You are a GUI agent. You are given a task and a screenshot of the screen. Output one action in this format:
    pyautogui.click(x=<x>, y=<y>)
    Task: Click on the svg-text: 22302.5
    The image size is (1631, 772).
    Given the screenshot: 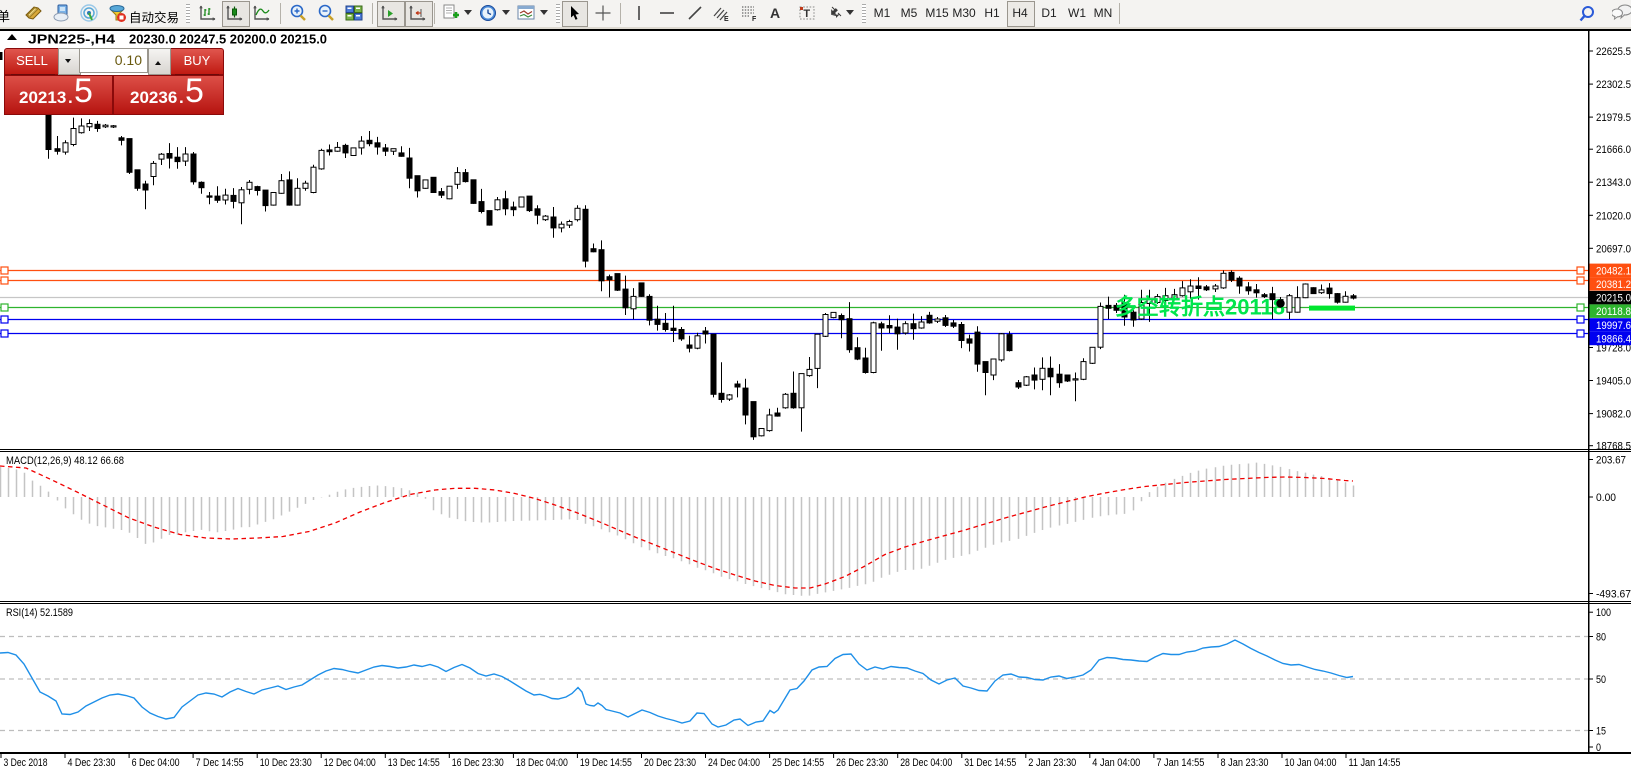 What is the action you would take?
    pyautogui.click(x=1613, y=85)
    